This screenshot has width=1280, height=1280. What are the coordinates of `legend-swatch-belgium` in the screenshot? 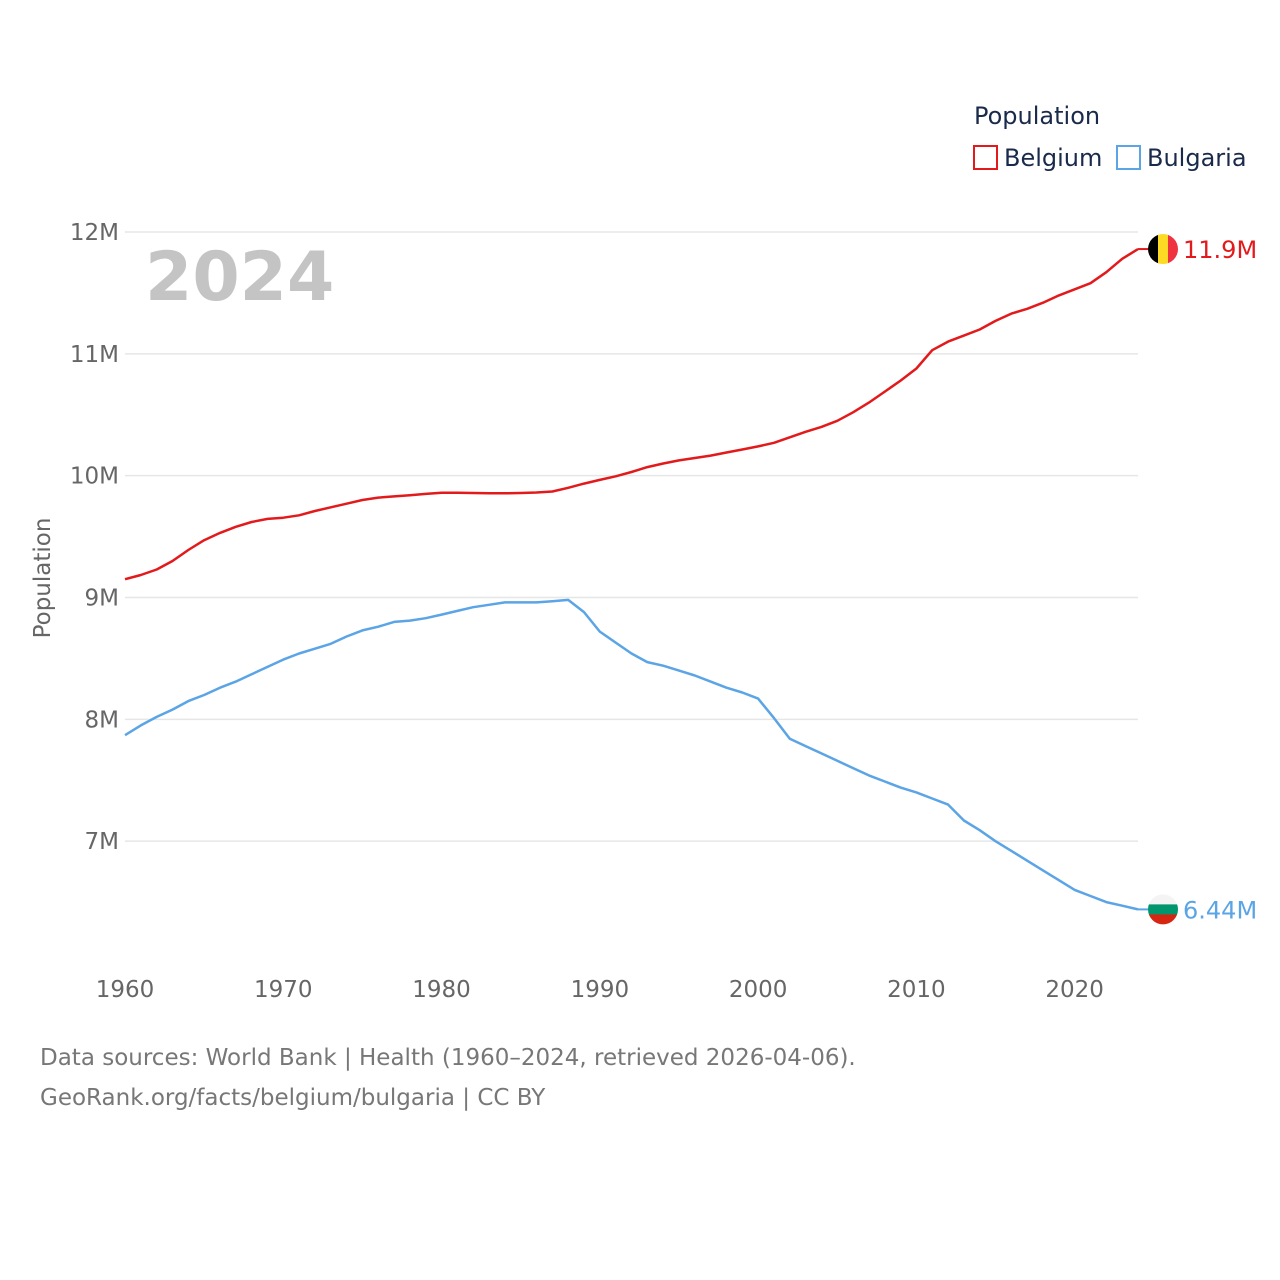 It's located at (985, 157).